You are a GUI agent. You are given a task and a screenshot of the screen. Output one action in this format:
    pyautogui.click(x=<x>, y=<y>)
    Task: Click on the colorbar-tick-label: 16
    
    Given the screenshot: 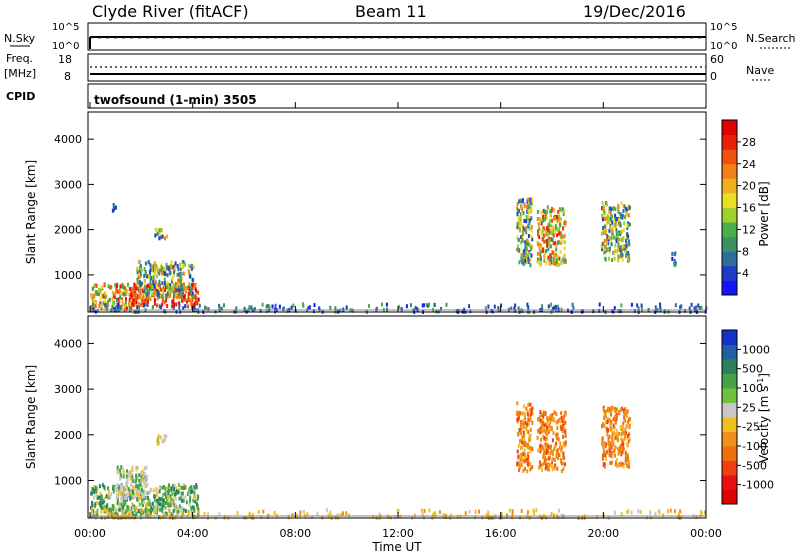 What is the action you would take?
    pyautogui.click(x=749, y=208)
    